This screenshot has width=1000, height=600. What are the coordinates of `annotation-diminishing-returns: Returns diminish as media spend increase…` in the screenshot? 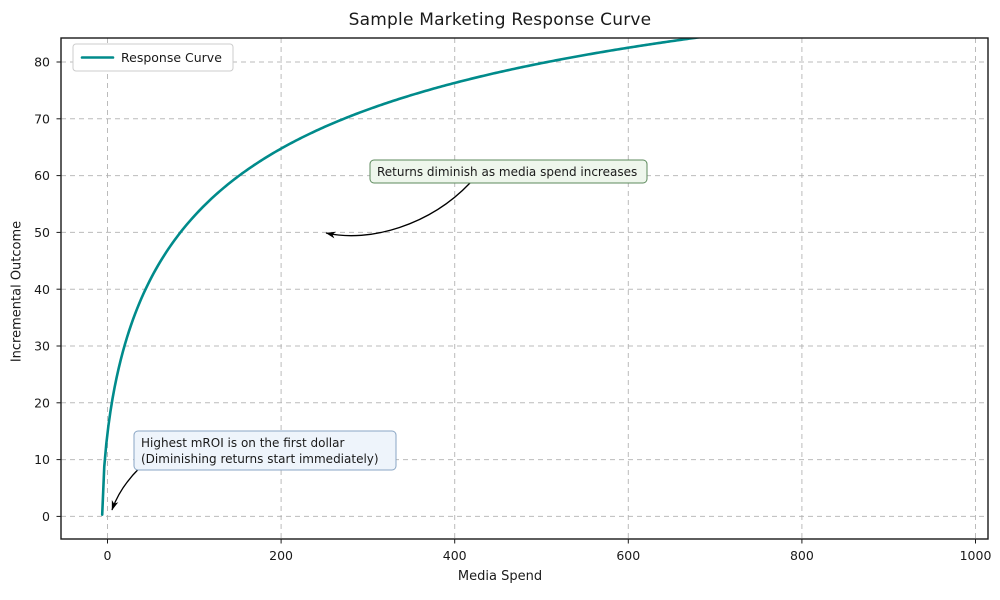 It's located at (508, 171).